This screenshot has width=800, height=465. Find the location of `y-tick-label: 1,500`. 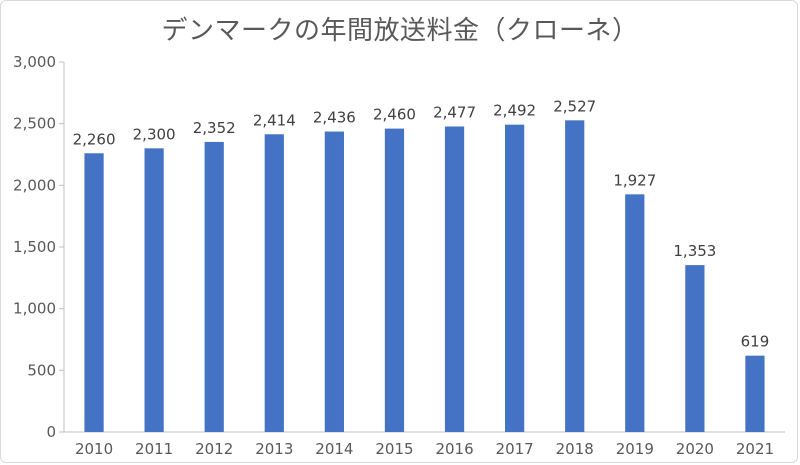

y-tick-label: 1,500 is located at coordinates (34, 247).